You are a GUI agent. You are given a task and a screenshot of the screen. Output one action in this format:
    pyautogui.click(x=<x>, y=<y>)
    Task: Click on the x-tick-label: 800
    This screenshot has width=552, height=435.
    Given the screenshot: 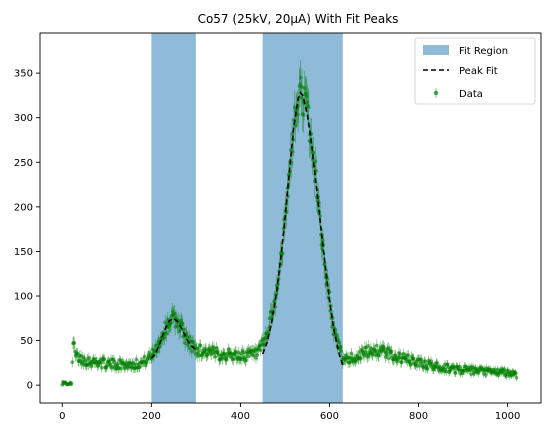 What is the action you would take?
    pyautogui.click(x=418, y=416)
    